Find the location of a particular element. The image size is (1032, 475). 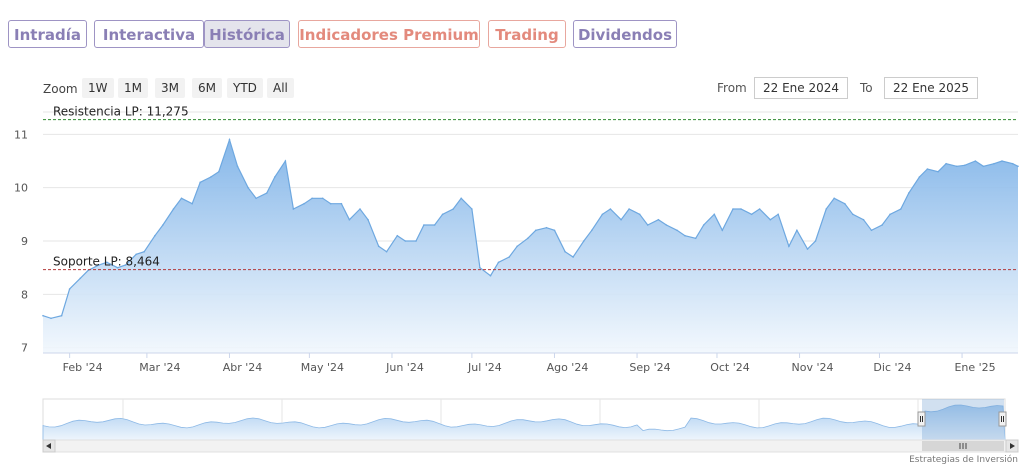

navigator-year-label: 2024 is located at coordinates (936, 432).